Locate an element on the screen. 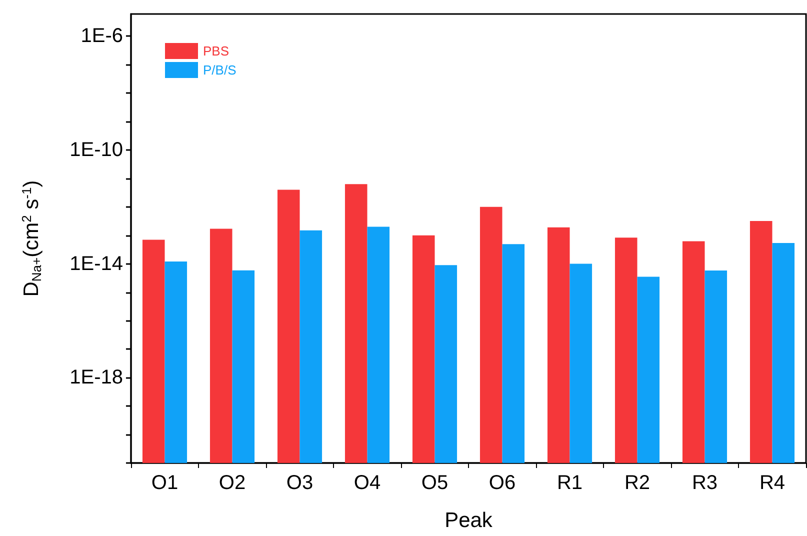 The image size is (807, 536). x-tick-label: O3 is located at coordinates (300, 483).